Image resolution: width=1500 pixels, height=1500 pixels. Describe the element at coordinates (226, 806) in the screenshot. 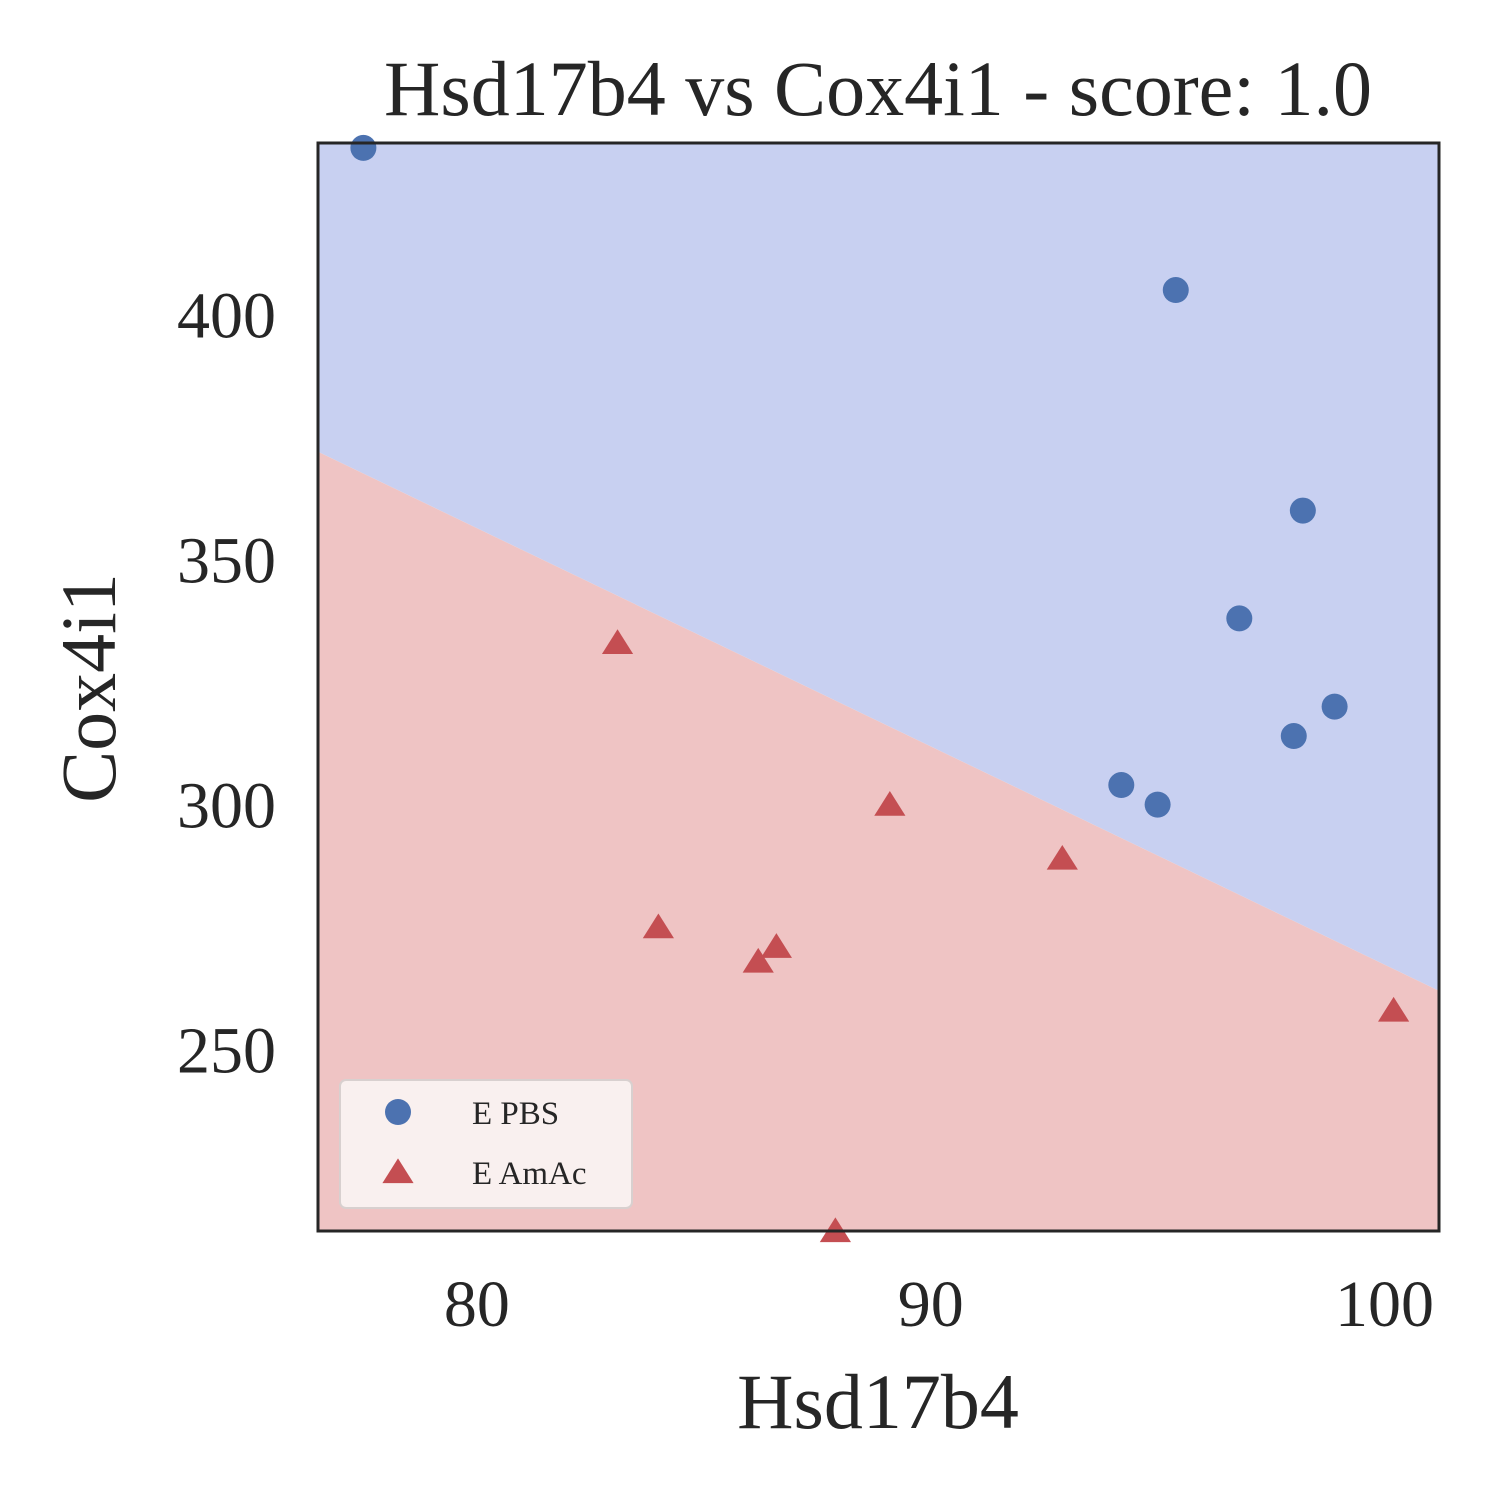

I see `y-tick-label: 300` at that location.